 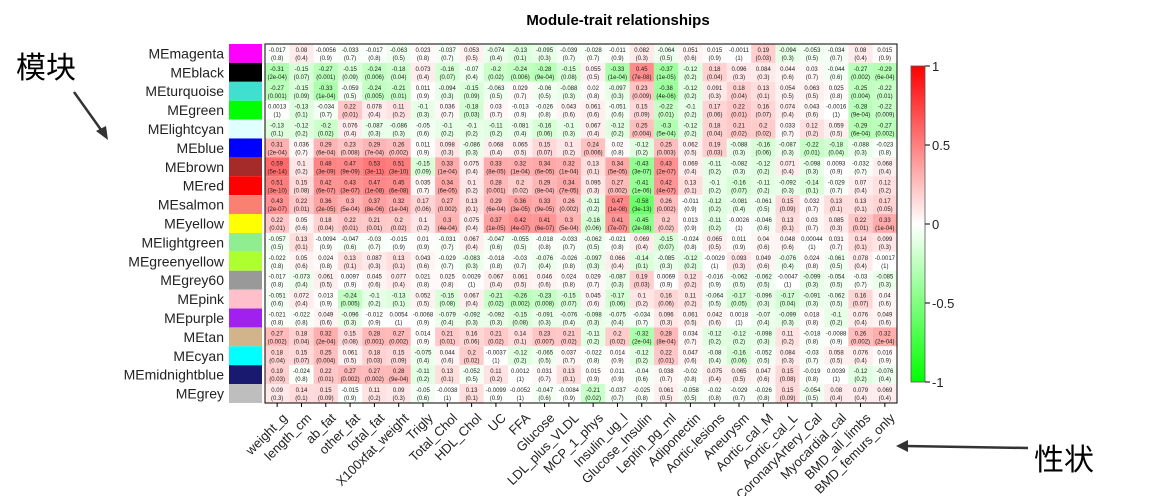 I want to click on correlation-value: -0.013, so click(x=521, y=108).